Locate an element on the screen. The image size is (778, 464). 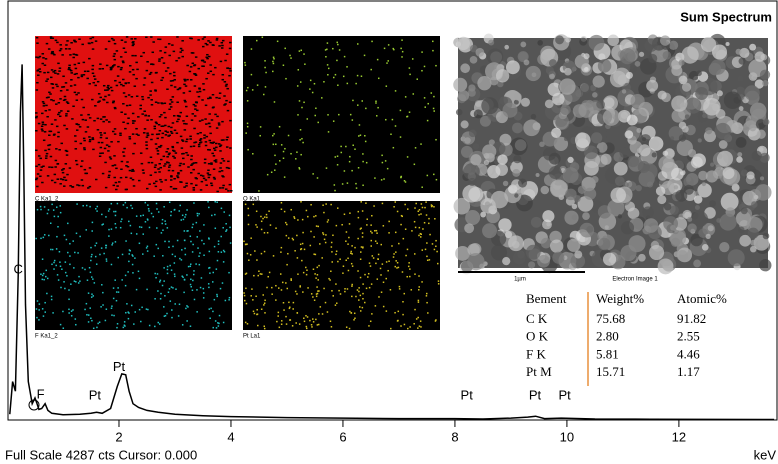
table-cell: 91.82 is located at coordinates (691, 318).